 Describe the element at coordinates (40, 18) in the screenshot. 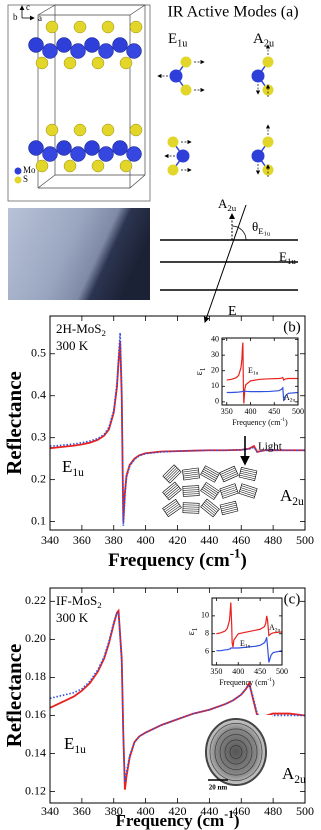

I see `axis-label: a` at that location.